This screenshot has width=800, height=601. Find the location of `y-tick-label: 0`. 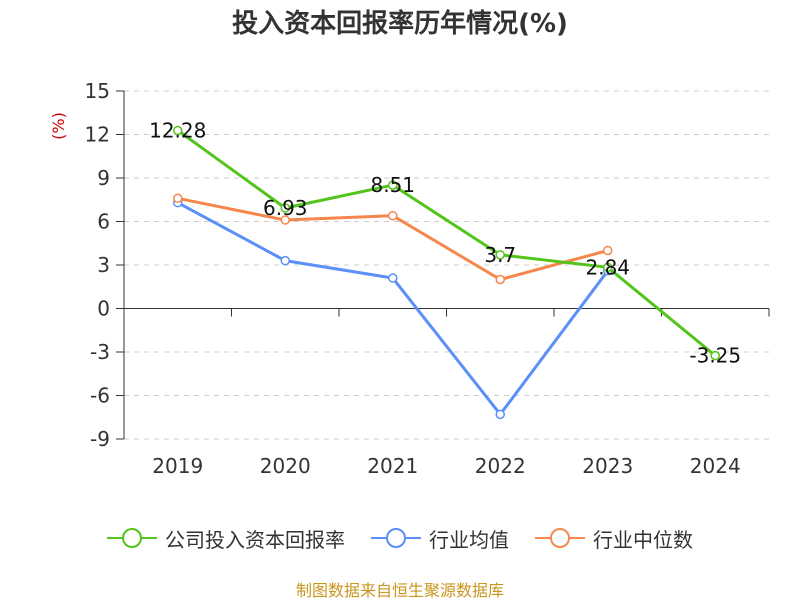

y-tick-label: 0 is located at coordinates (103, 309).